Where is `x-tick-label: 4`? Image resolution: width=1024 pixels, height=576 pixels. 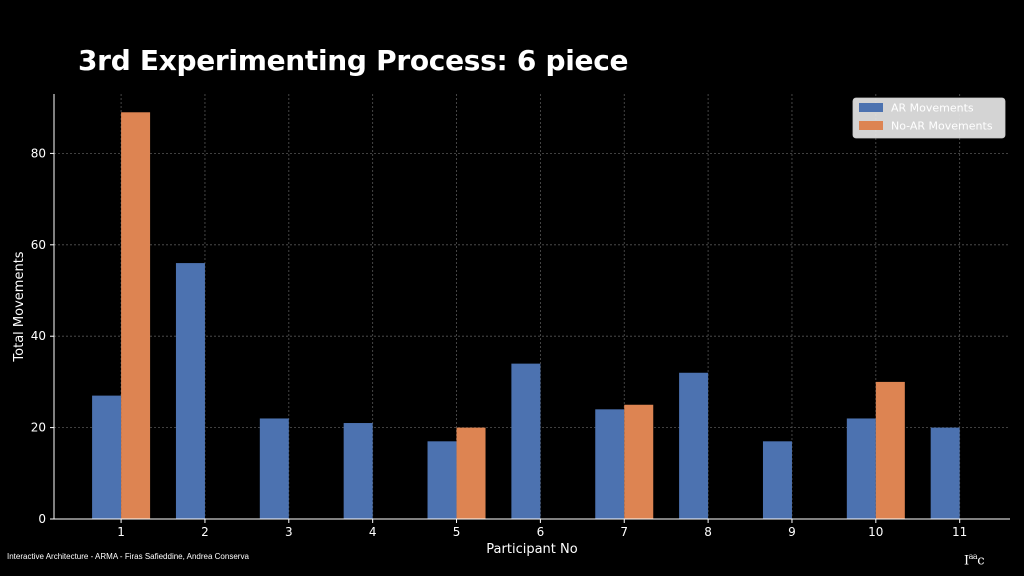 x-tick-label: 4 is located at coordinates (373, 532).